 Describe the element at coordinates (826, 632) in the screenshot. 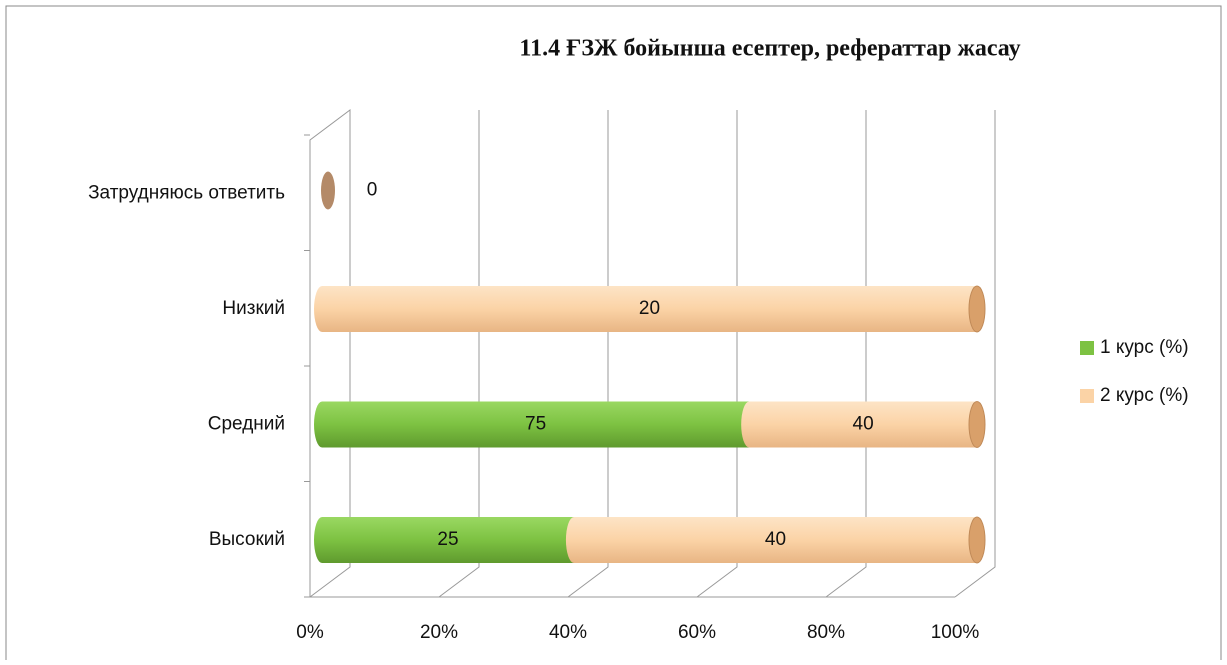

I see `x-tick-label: 80%` at that location.